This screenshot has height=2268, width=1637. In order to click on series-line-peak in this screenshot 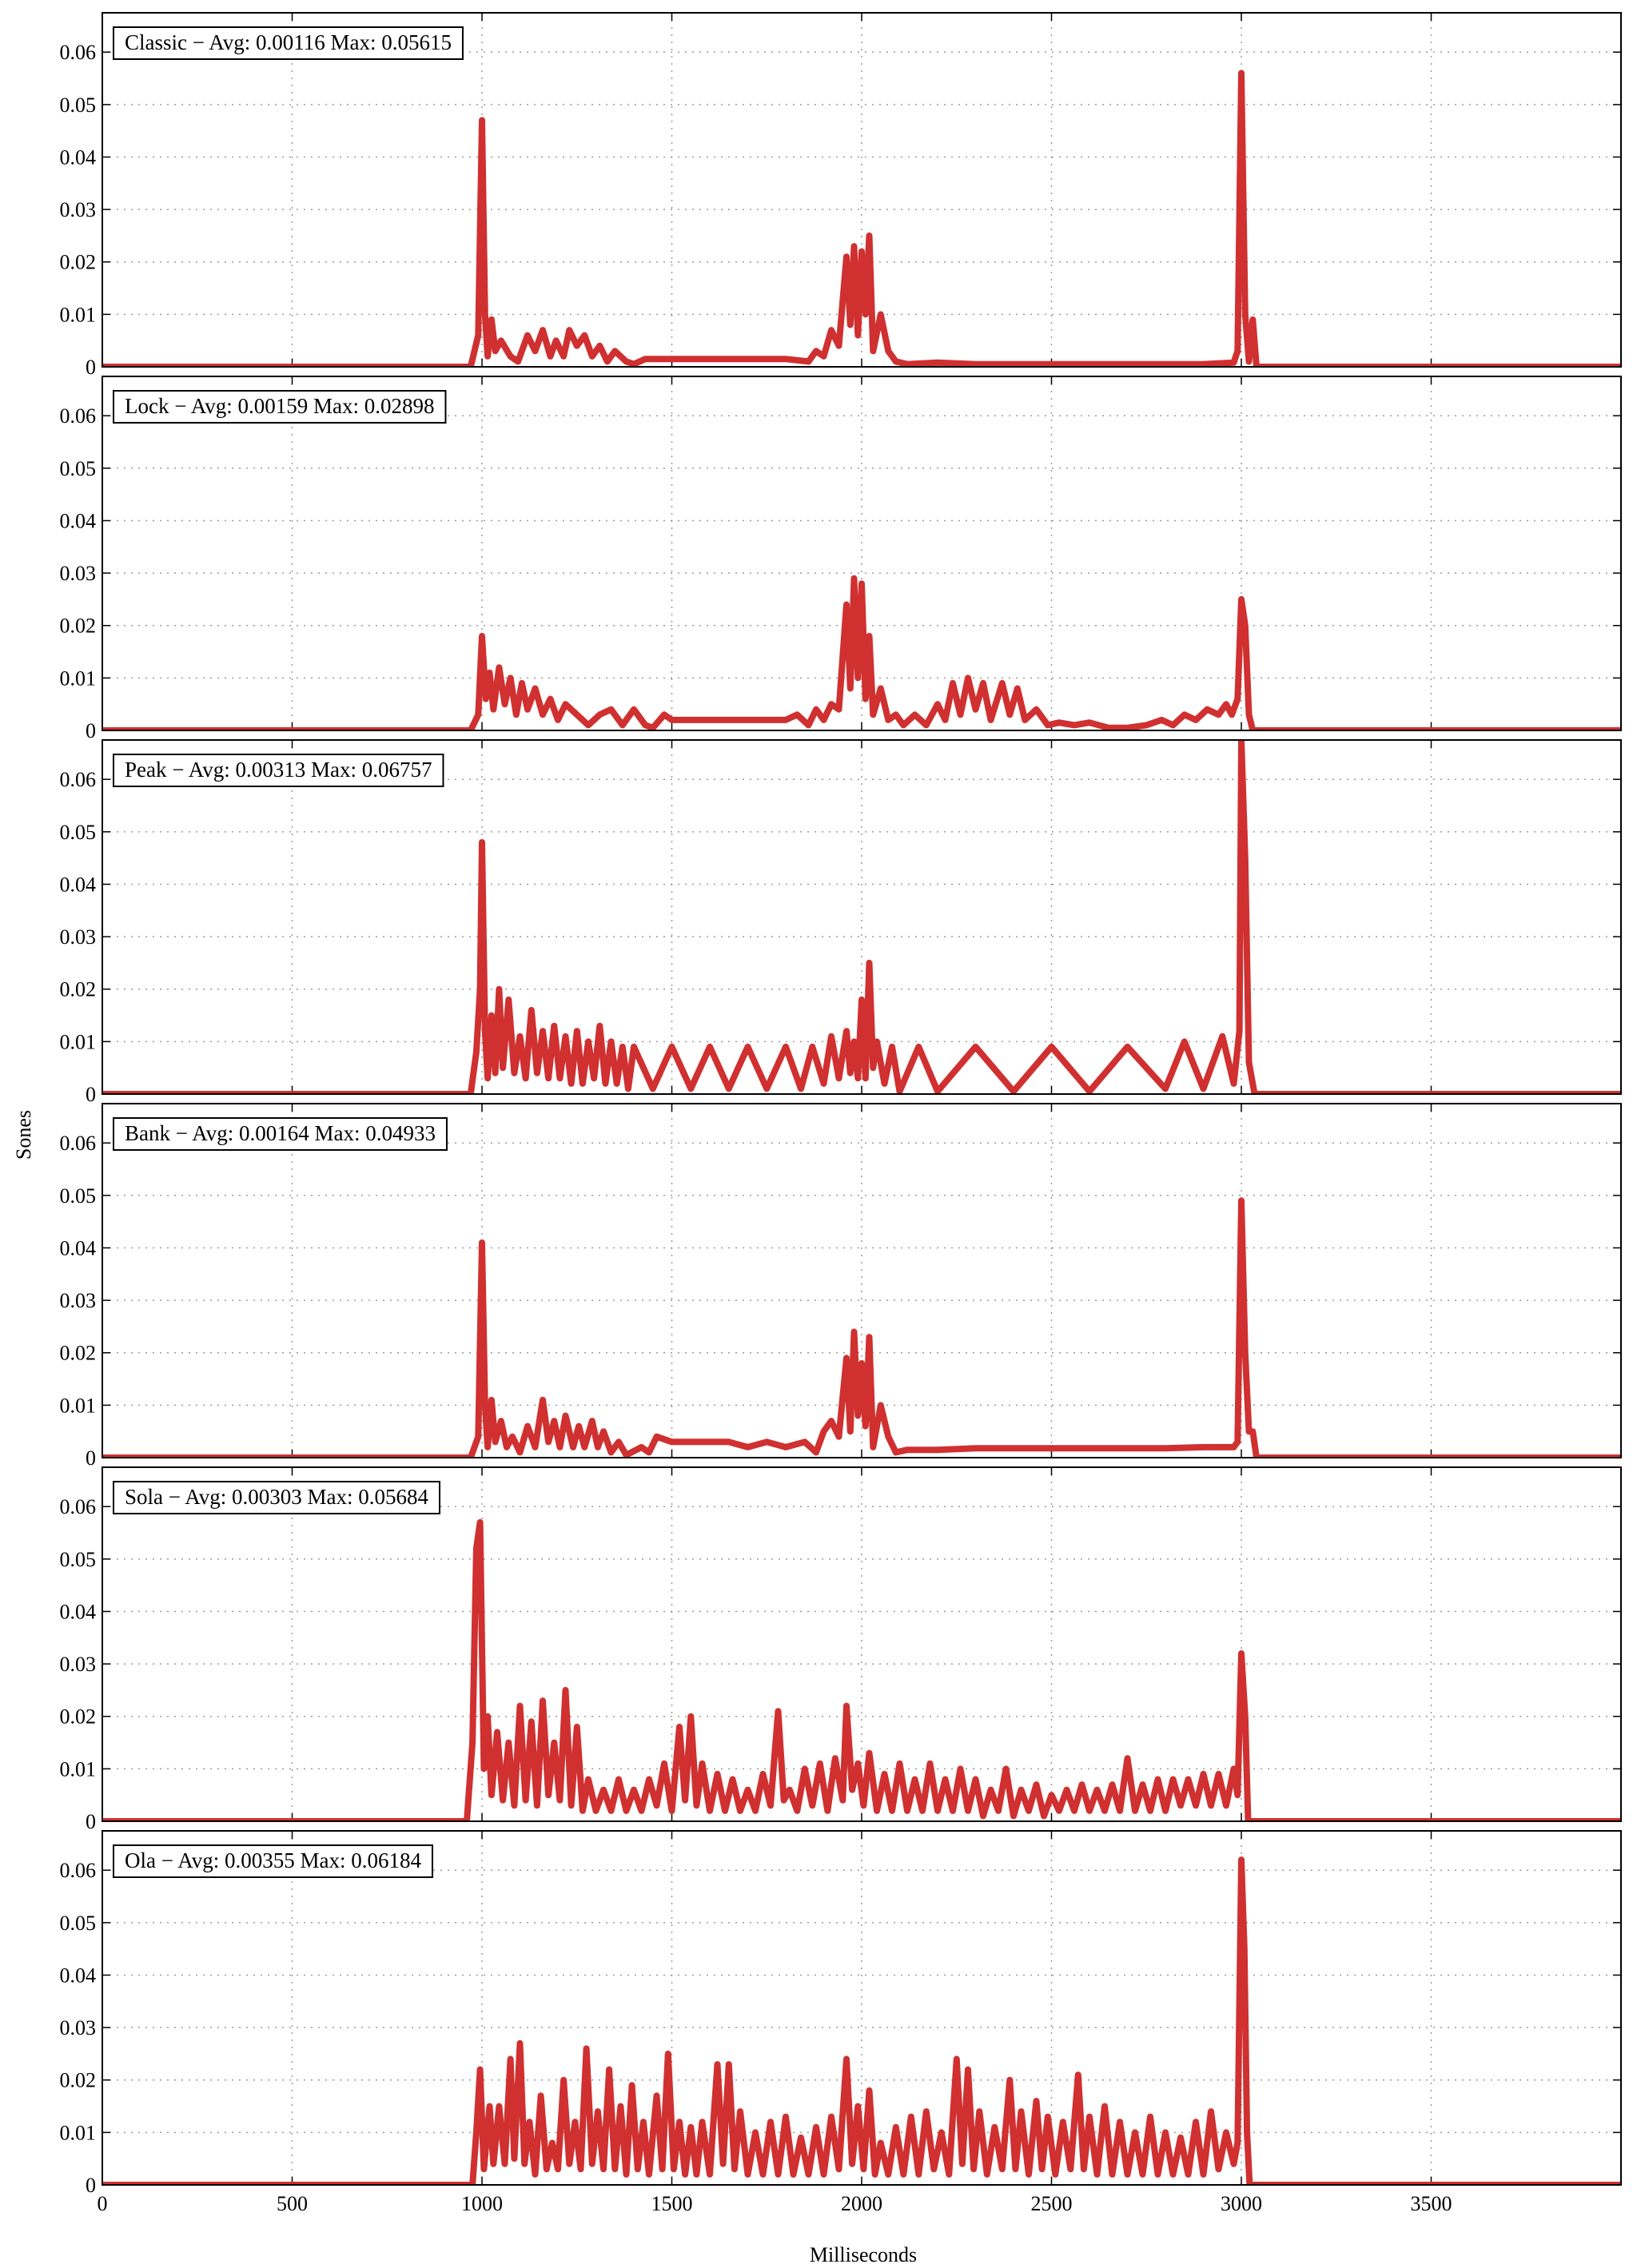, I will do `click(861, 917)`.